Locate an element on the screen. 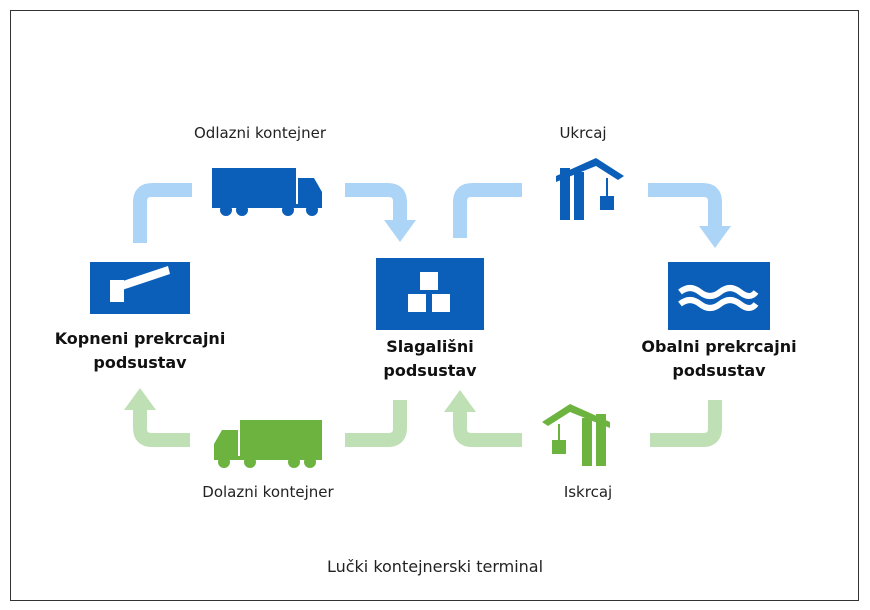 The height and width of the screenshot is (610, 870). node-label: Slagališni is located at coordinates (429, 346).